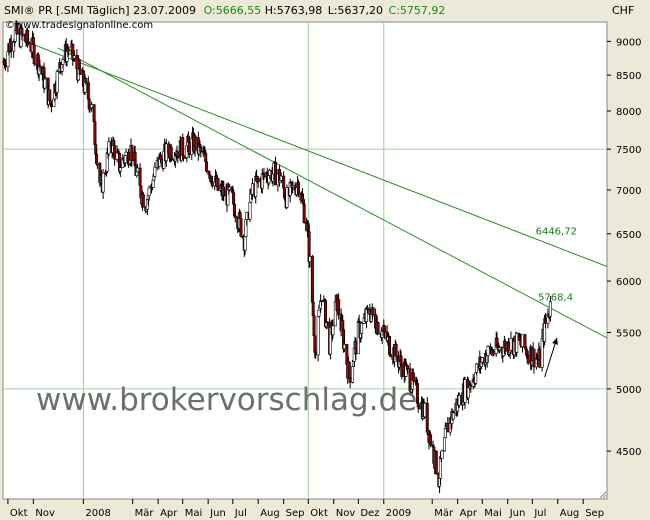 This screenshot has height=520, width=650. Describe the element at coordinates (628, 282) in the screenshot. I see `y-tick-label: 6000` at that location.